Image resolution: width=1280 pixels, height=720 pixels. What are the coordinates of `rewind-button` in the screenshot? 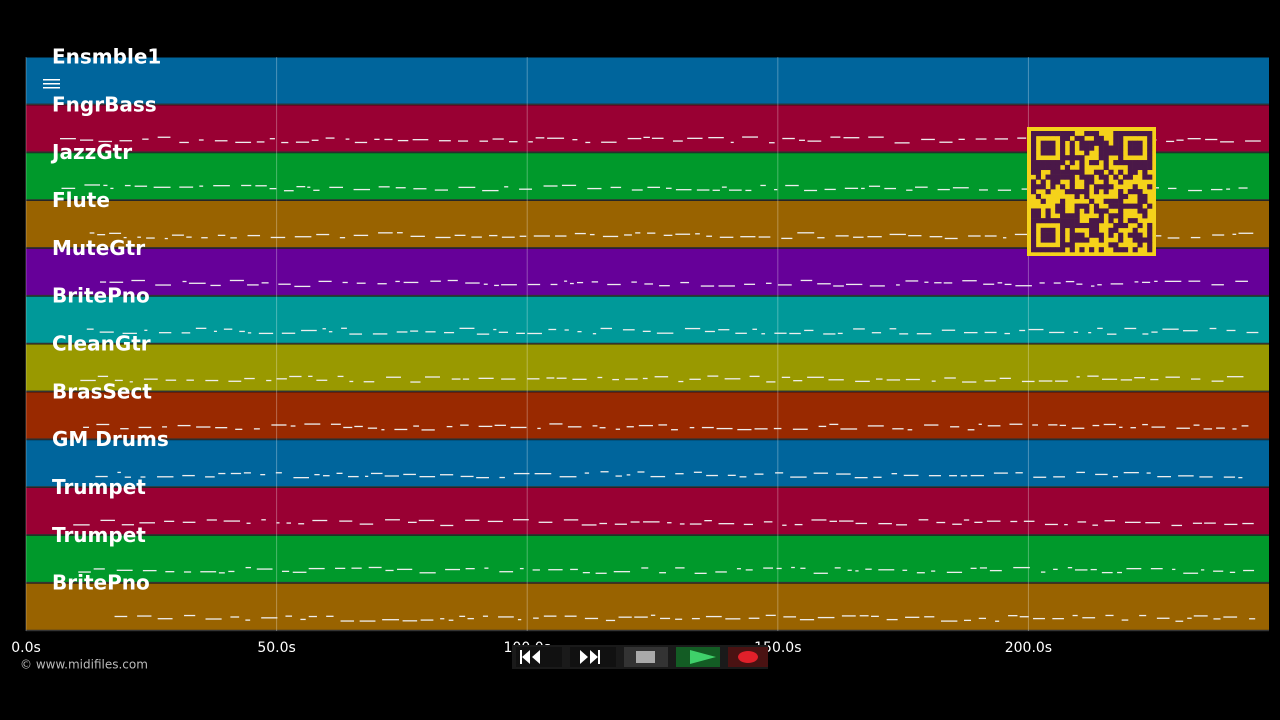 It's located at (539, 657).